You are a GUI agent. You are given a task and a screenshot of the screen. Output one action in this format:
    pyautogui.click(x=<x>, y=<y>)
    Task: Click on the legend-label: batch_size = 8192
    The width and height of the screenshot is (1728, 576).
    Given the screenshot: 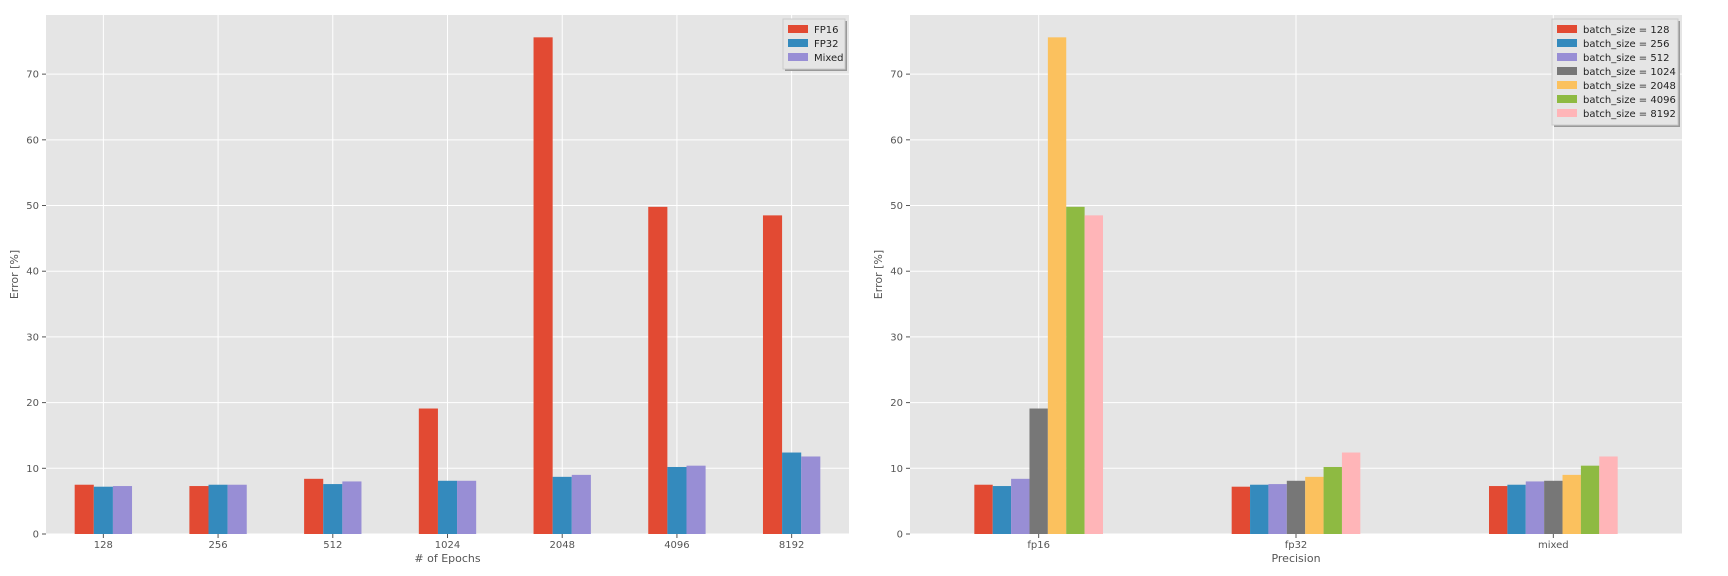 What is the action you would take?
    pyautogui.click(x=1629, y=114)
    